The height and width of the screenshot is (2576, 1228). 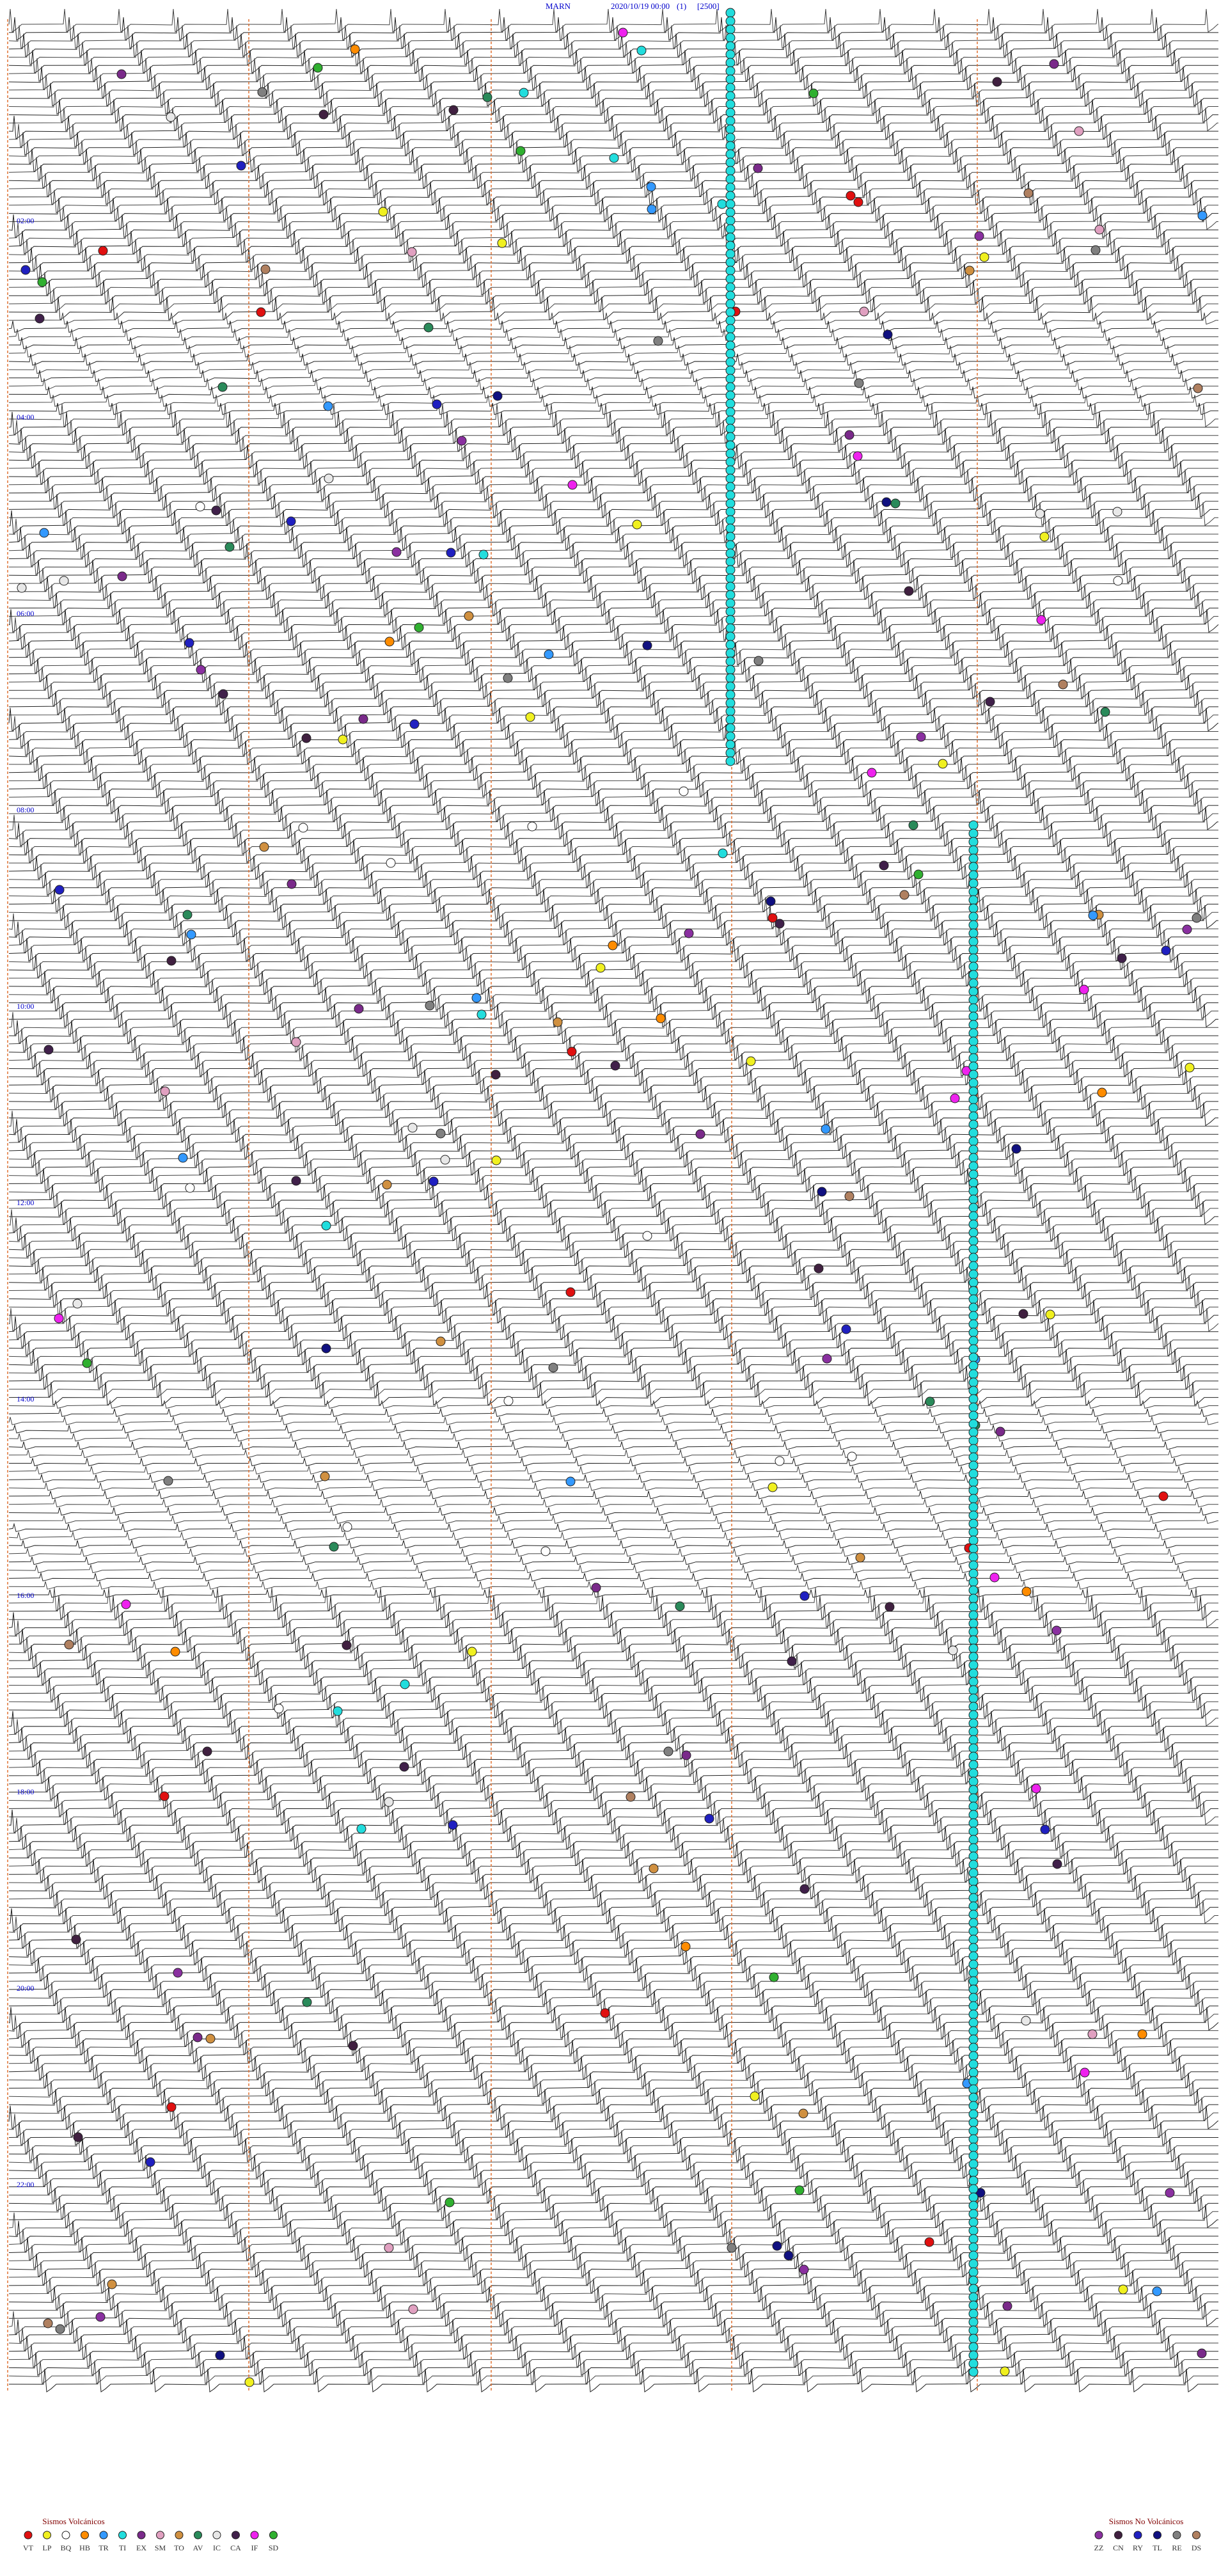 What do you see at coordinates (73, 2521) in the screenshot?
I see `legend-title: Sismos Volcánicos` at bounding box center [73, 2521].